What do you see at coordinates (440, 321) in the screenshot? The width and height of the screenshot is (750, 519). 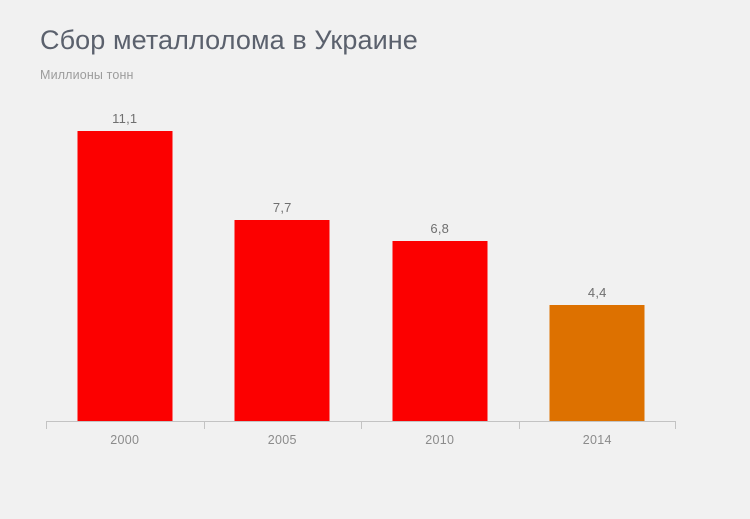 I see `bar-2010: 6,8` at bounding box center [440, 321].